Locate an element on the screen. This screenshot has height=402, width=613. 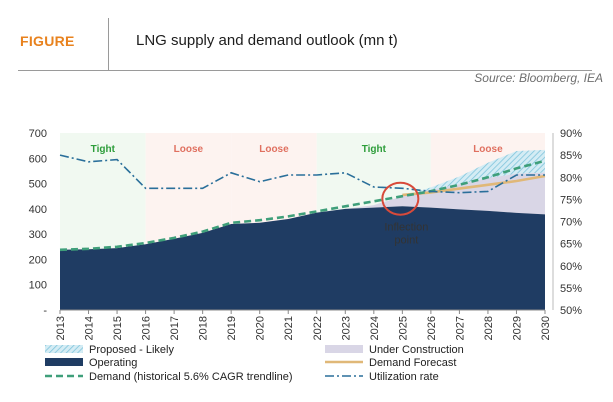
legend-label: Under Construction is located at coordinates (416, 350).